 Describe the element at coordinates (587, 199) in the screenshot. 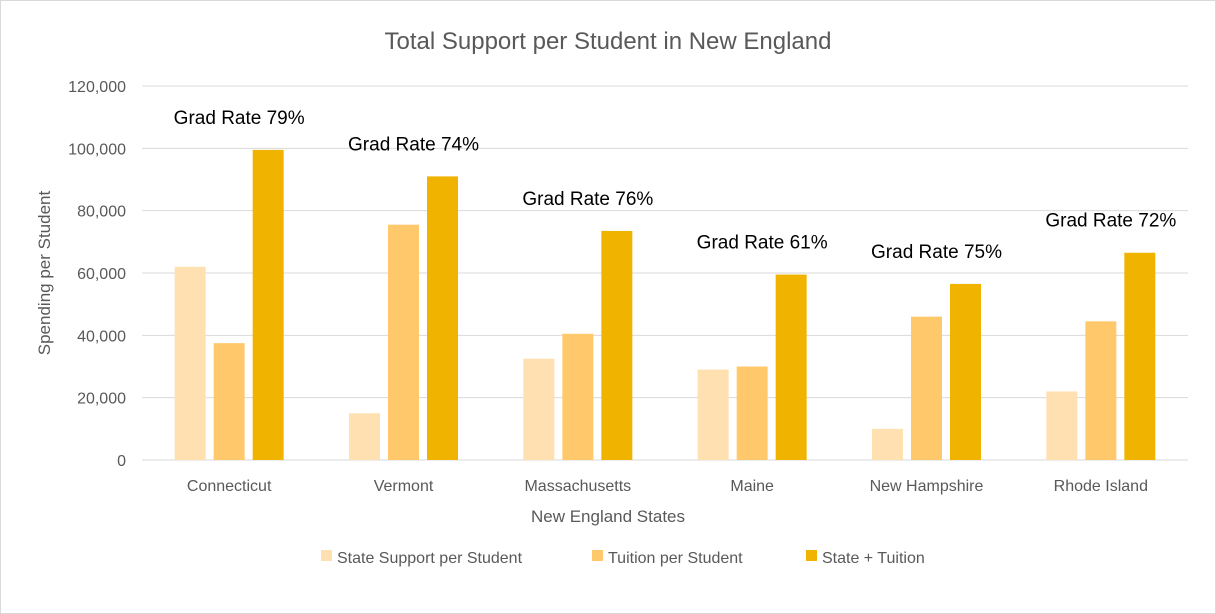

I see `grad-rate-annotation: Grad Rate 76%` at that location.